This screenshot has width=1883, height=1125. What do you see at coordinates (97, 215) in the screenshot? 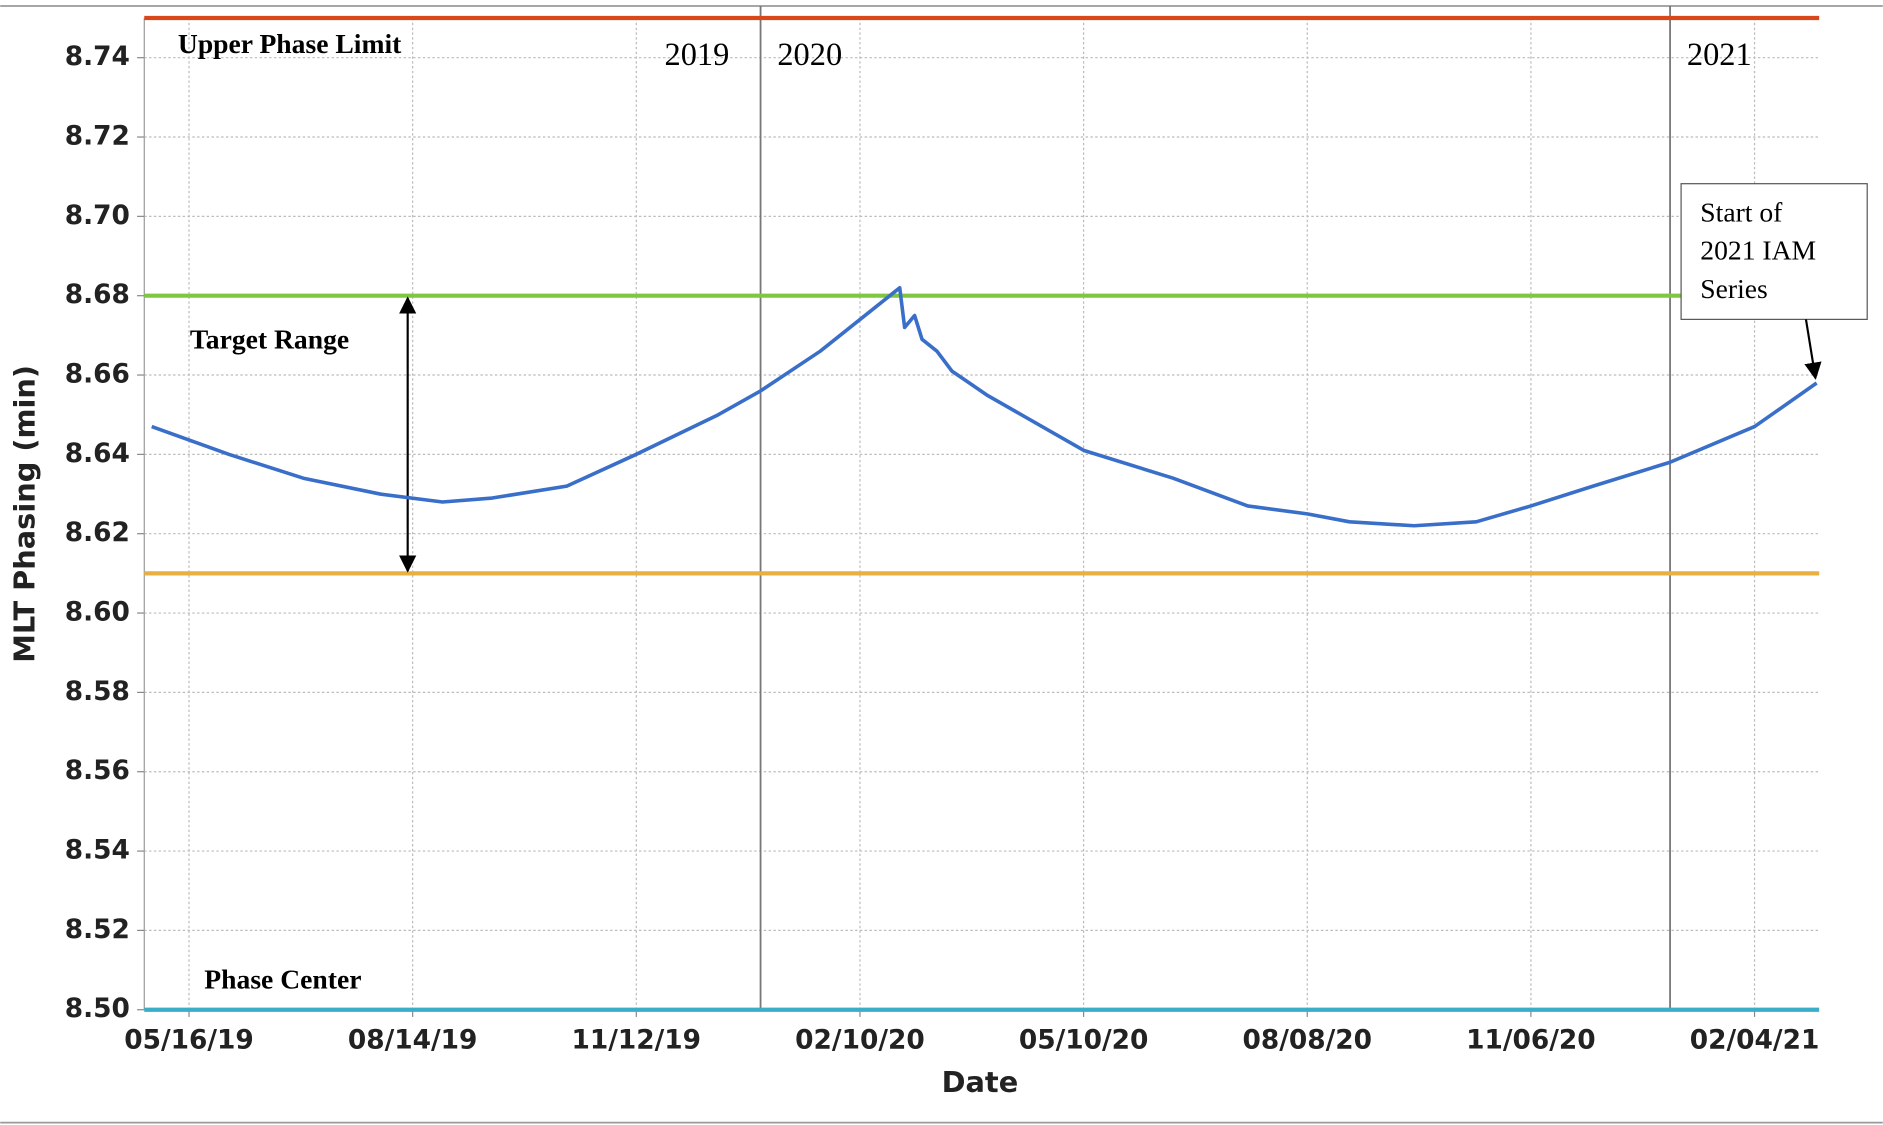
I see `y-tick-label: 8.70` at bounding box center [97, 215].